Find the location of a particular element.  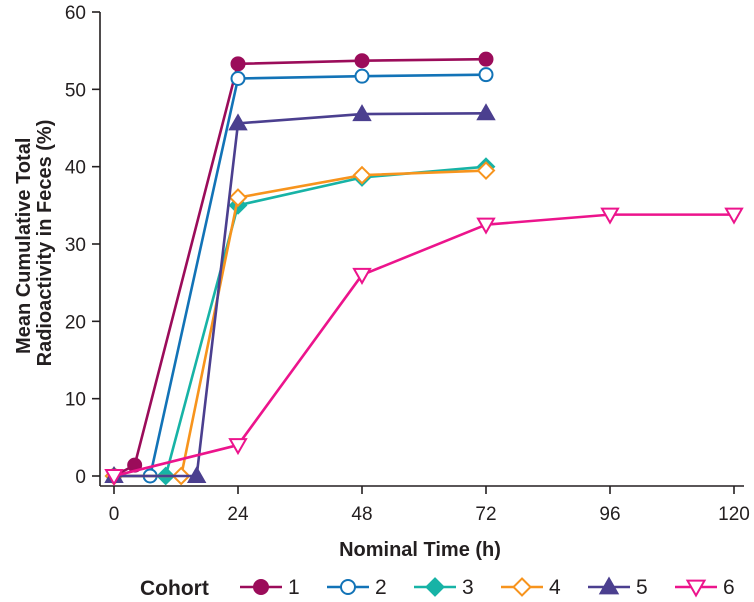

x-ticks: 0 24 48 72 96 120 is located at coordinates (429, 505).